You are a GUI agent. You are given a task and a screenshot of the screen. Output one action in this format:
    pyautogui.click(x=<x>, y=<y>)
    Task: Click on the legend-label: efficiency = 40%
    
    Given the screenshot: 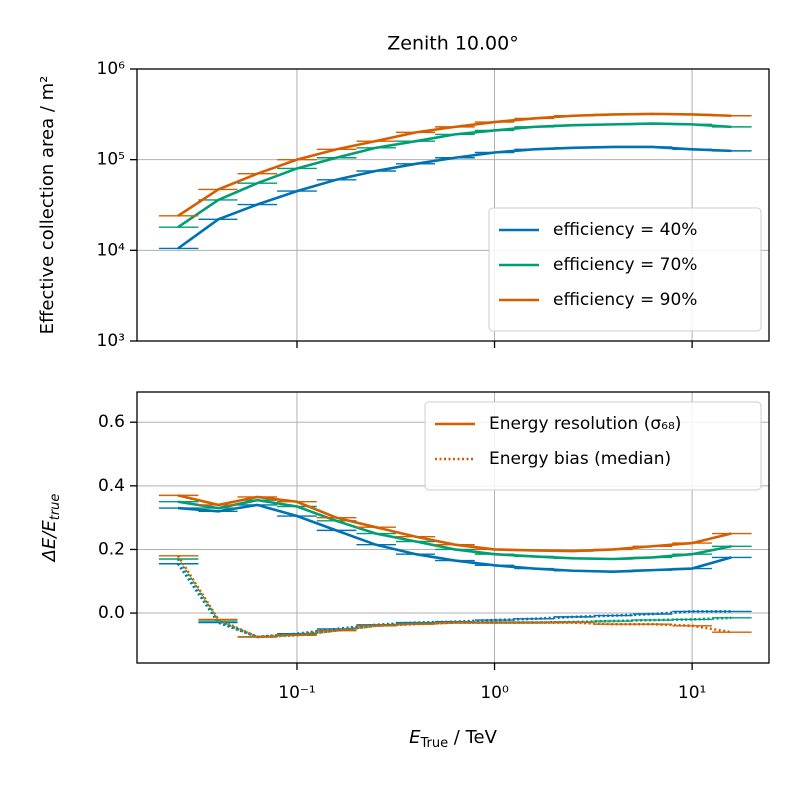 What is the action you would take?
    pyautogui.click(x=625, y=230)
    